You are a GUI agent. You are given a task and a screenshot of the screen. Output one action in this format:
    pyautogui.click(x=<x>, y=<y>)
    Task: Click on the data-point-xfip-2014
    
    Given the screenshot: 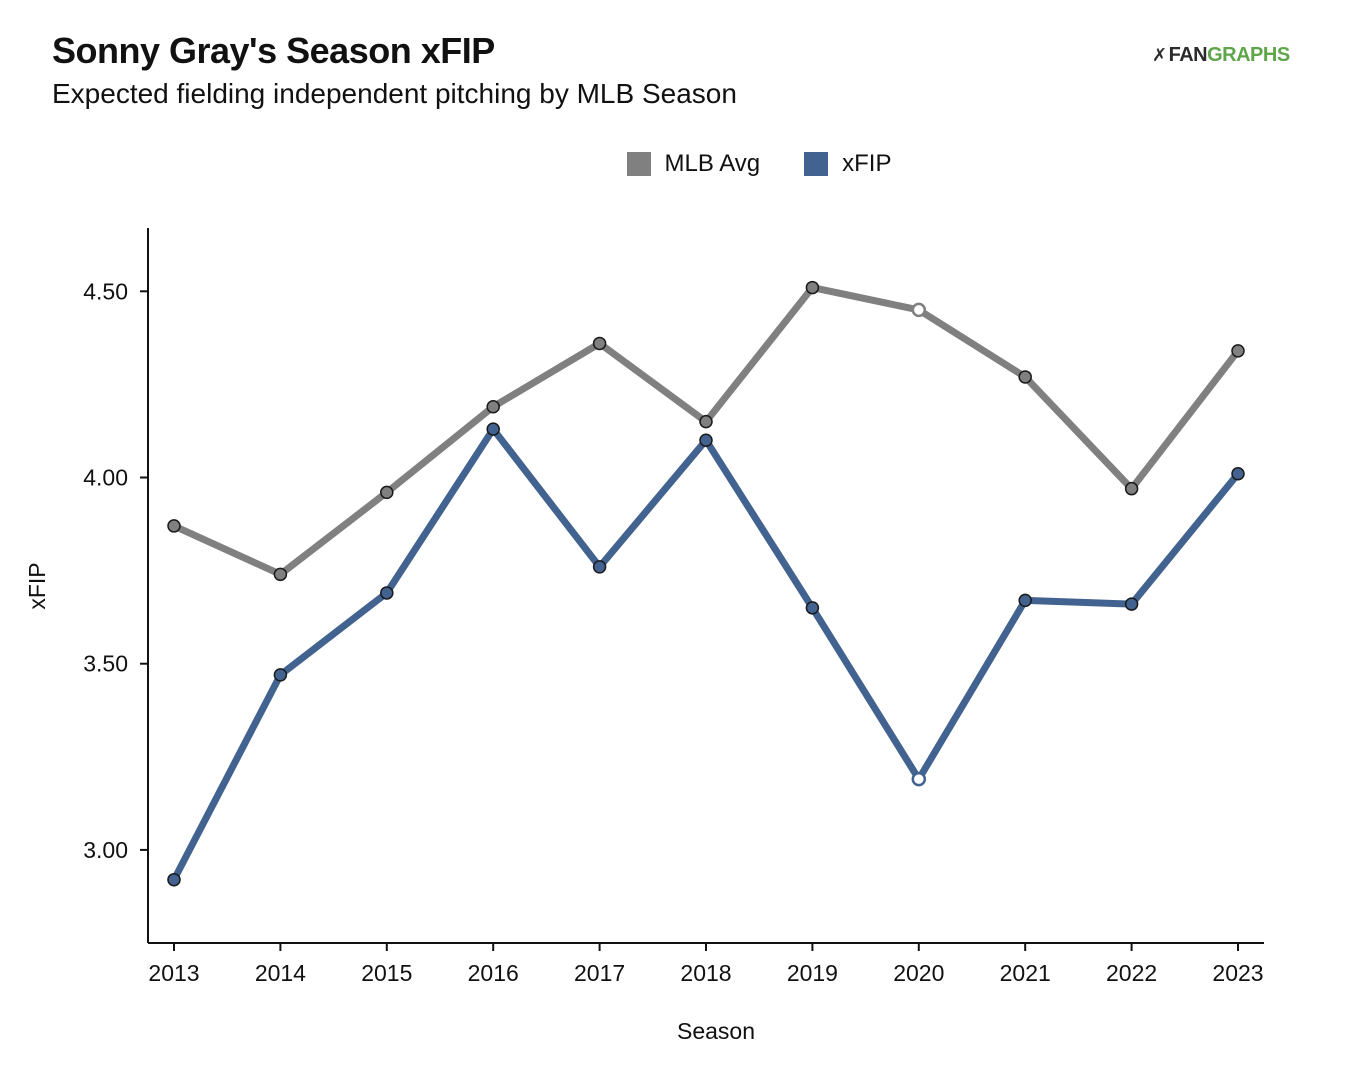 What is the action you would take?
    pyautogui.click(x=280, y=675)
    